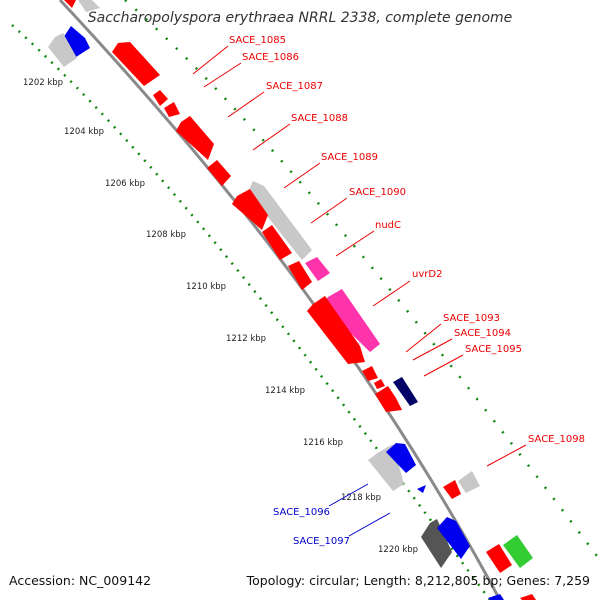 The image size is (600, 600). I want to click on tick-label: 1202 kbp, so click(43, 83).